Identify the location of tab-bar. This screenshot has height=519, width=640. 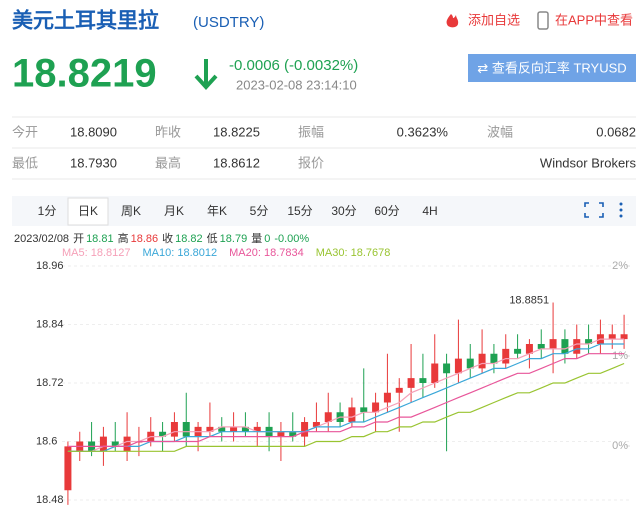
(324, 211).